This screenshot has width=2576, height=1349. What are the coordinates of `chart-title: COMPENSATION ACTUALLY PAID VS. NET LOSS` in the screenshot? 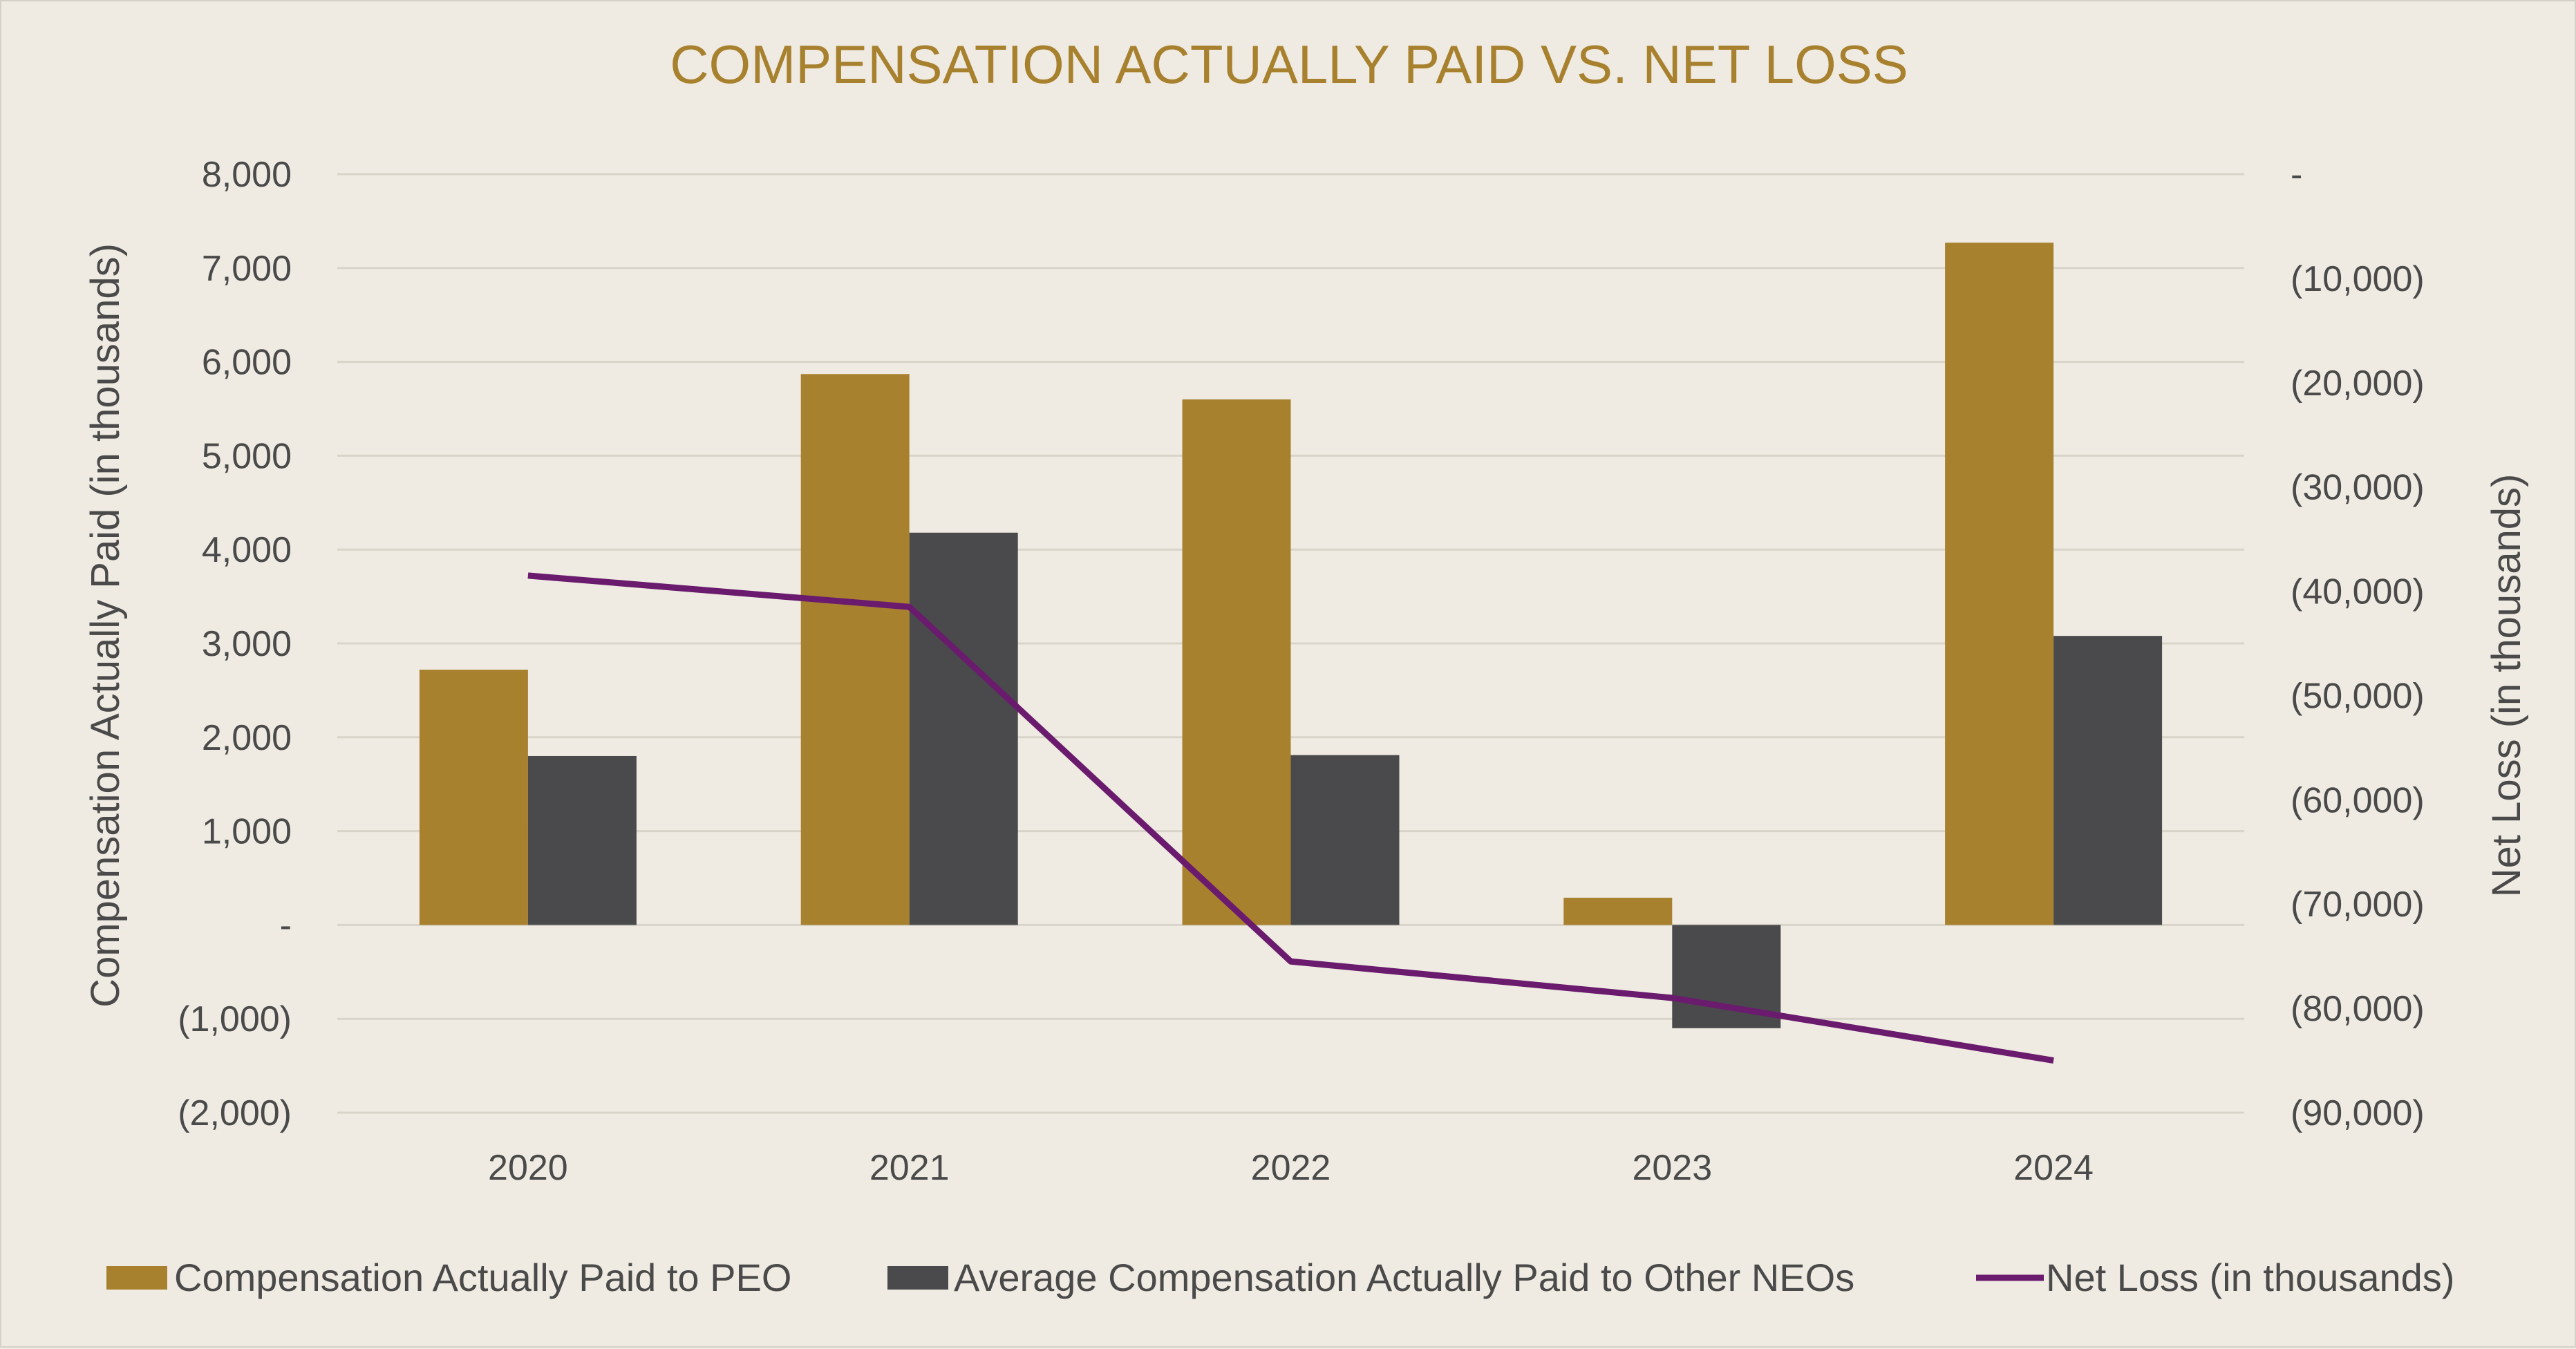 It's located at (1289, 64).